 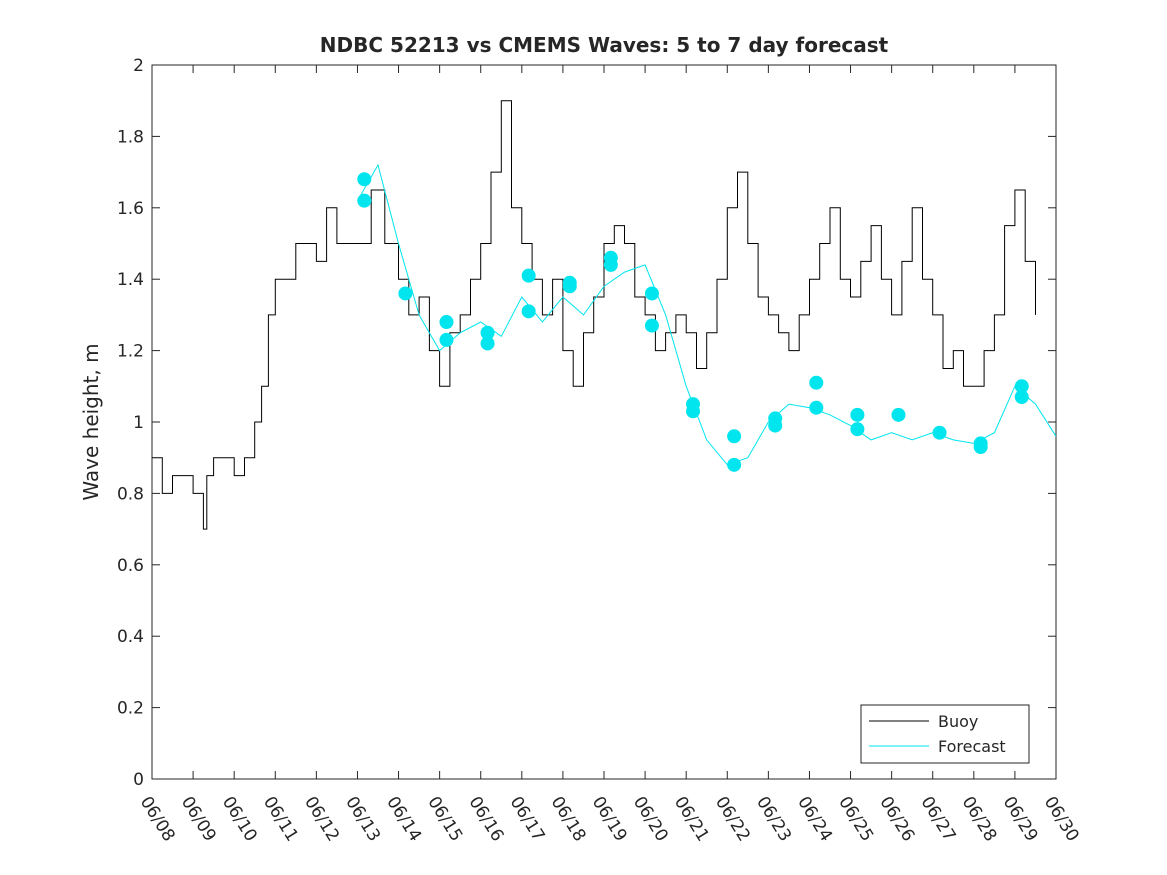 What do you see at coordinates (130, 494) in the screenshot?
I see `y-tick-label: 0.8` at bounding box center [130, 494].